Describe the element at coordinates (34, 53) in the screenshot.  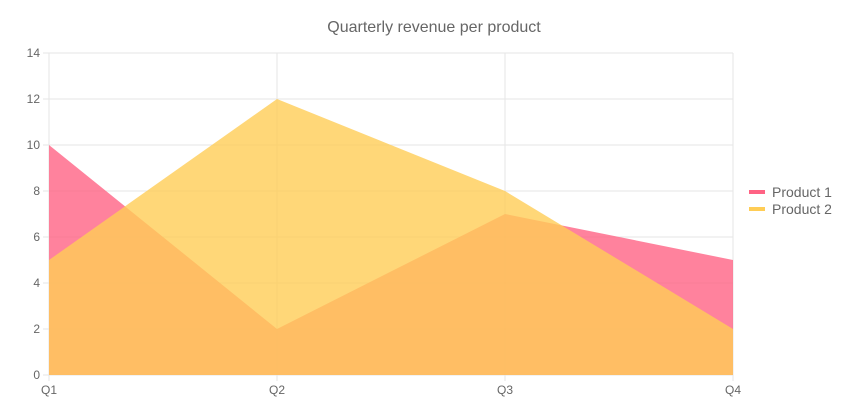
I see `y-tick-label: 14` at that location.